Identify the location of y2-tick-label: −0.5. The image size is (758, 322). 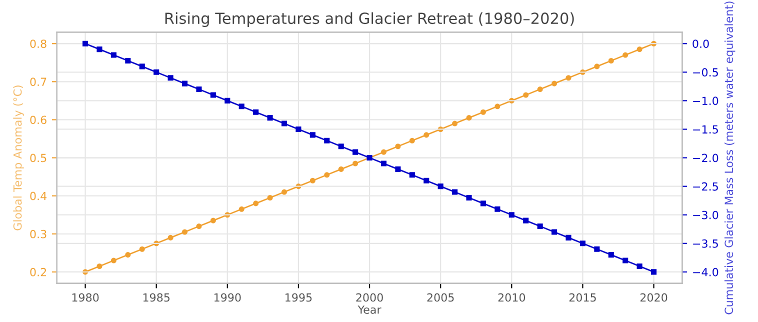
(705, 72).